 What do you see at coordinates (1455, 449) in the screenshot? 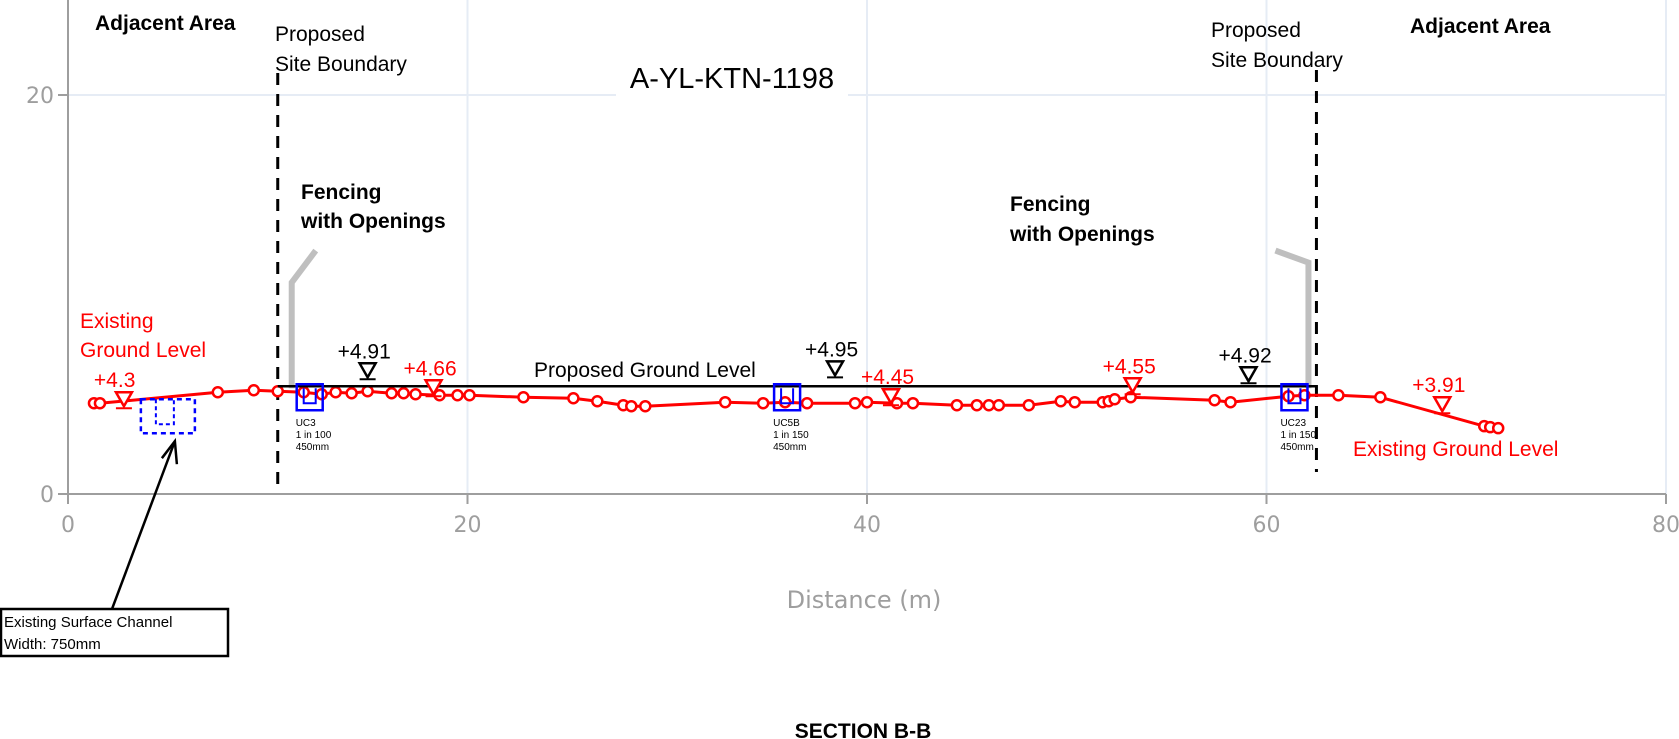
I see `existing-ground-label-right: Existing Ground Level` at bounding box center [1455, 449].